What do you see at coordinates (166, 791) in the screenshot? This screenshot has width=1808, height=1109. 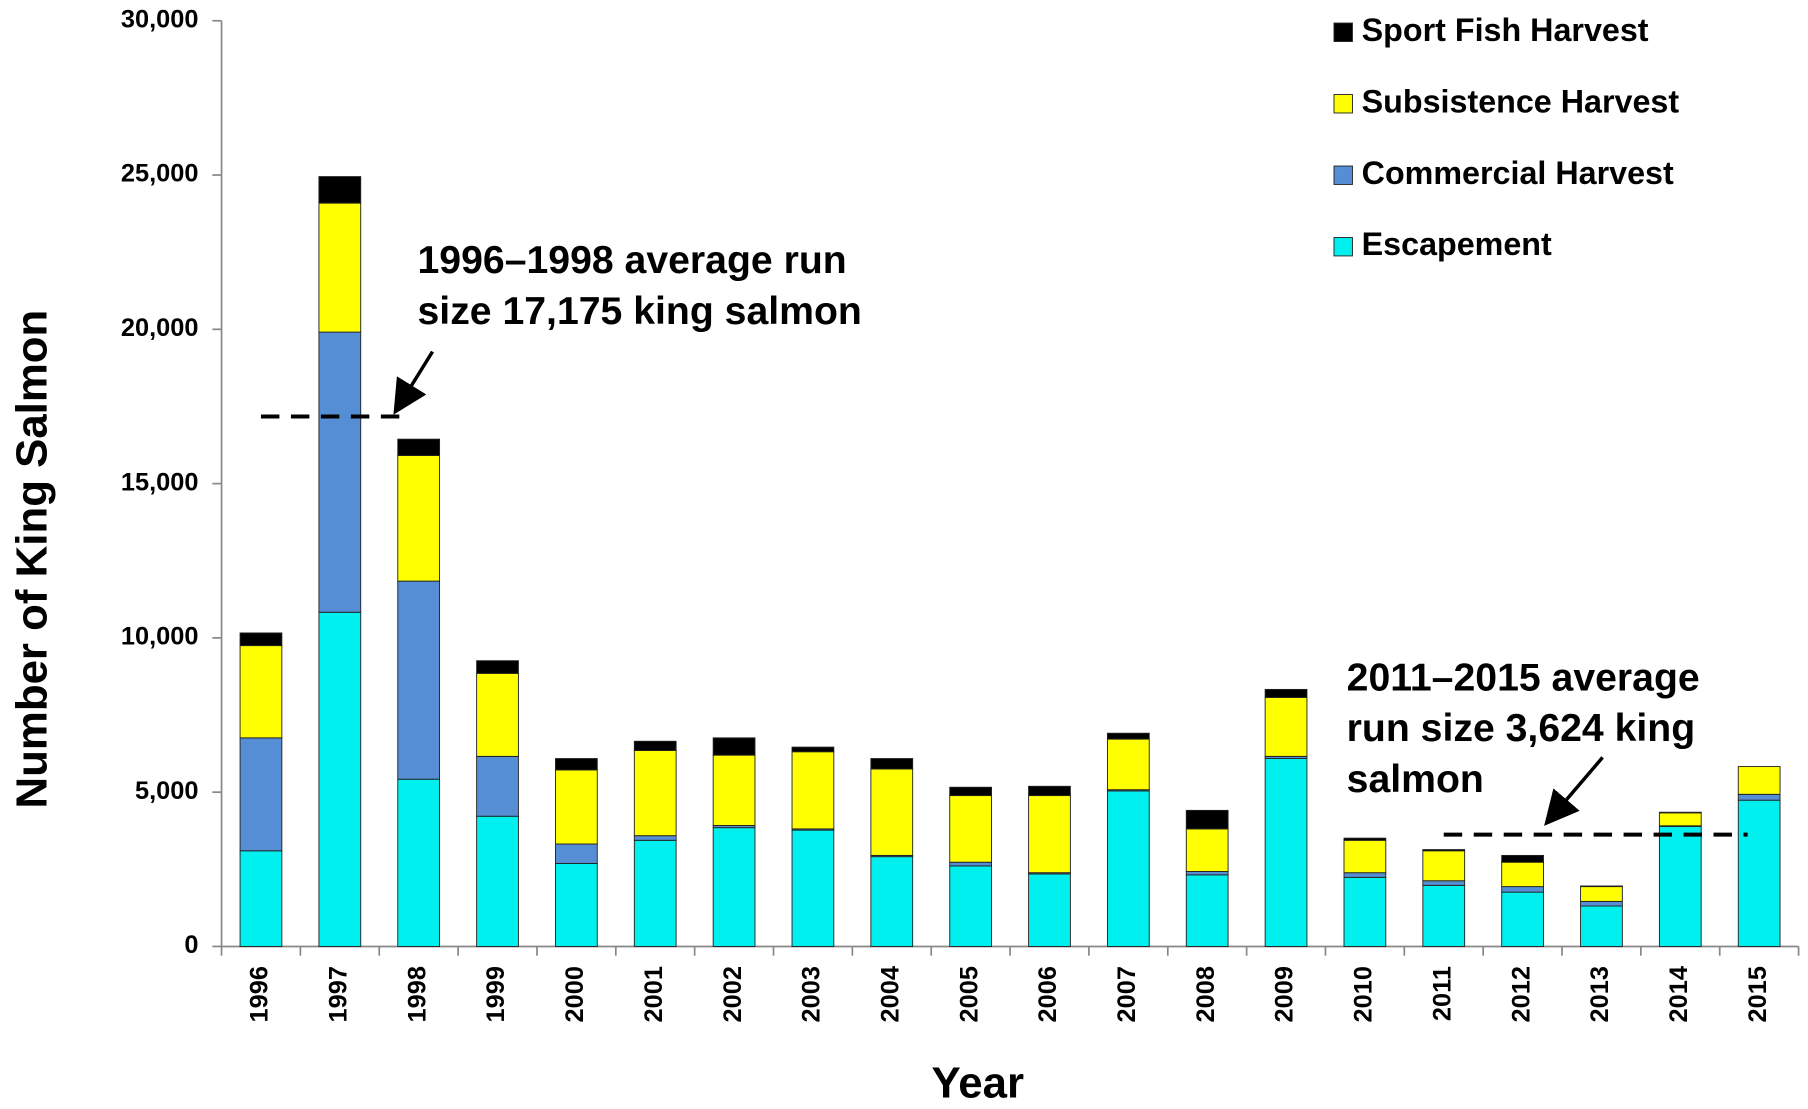 I see `y-tick-label: 5,000` at bounding box center [166, 791].